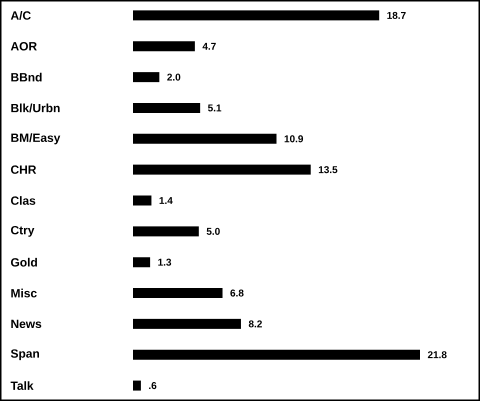 The height and width of the screenshot is (401, 480). I want to click on data-label: 8.2, so click(255, 324).